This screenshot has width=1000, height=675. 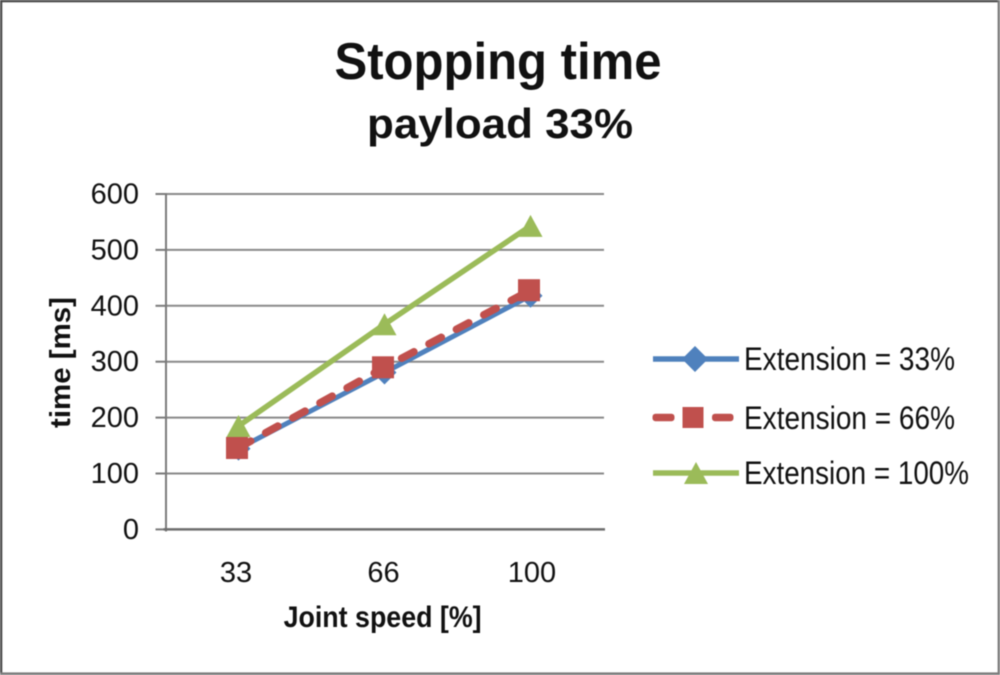 What do you see at coordinates (383, 617) in the screenshot?
I see `svg-text: Joint speed [%]` at bounding box center [383, 617].